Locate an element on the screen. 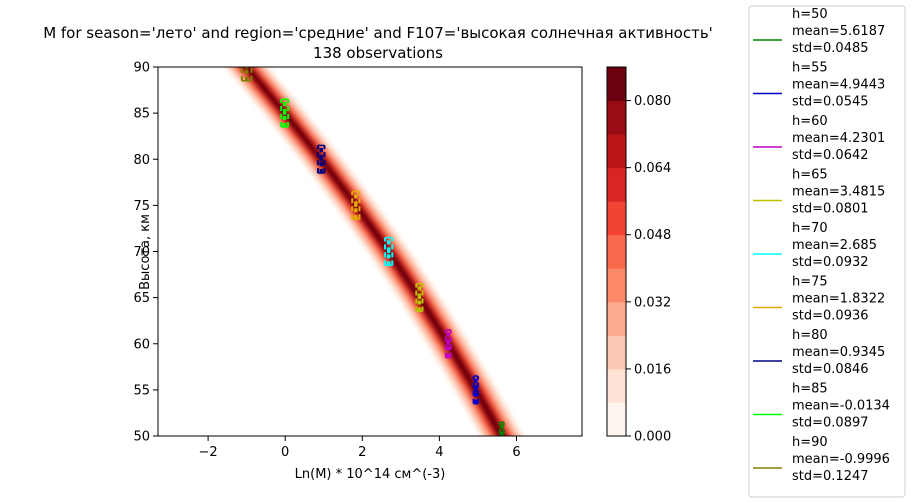 This screenshot has width=916, height=504. legend-label-line: std=0.0932 is located at coordinates (830, 262).